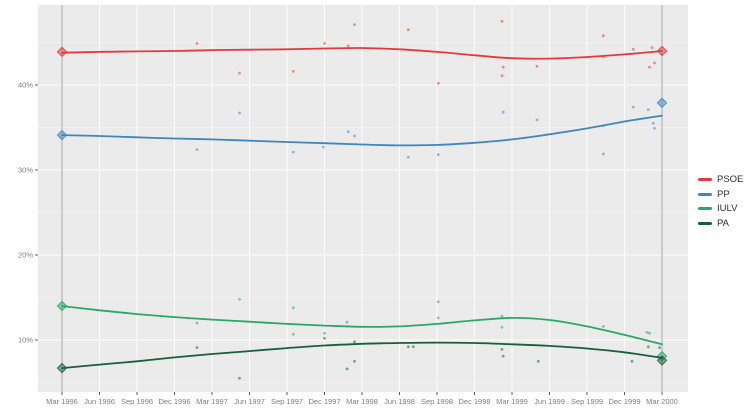 The image size is (750, 417). I want to click on legend-swatch-pa, so click(705, 223).